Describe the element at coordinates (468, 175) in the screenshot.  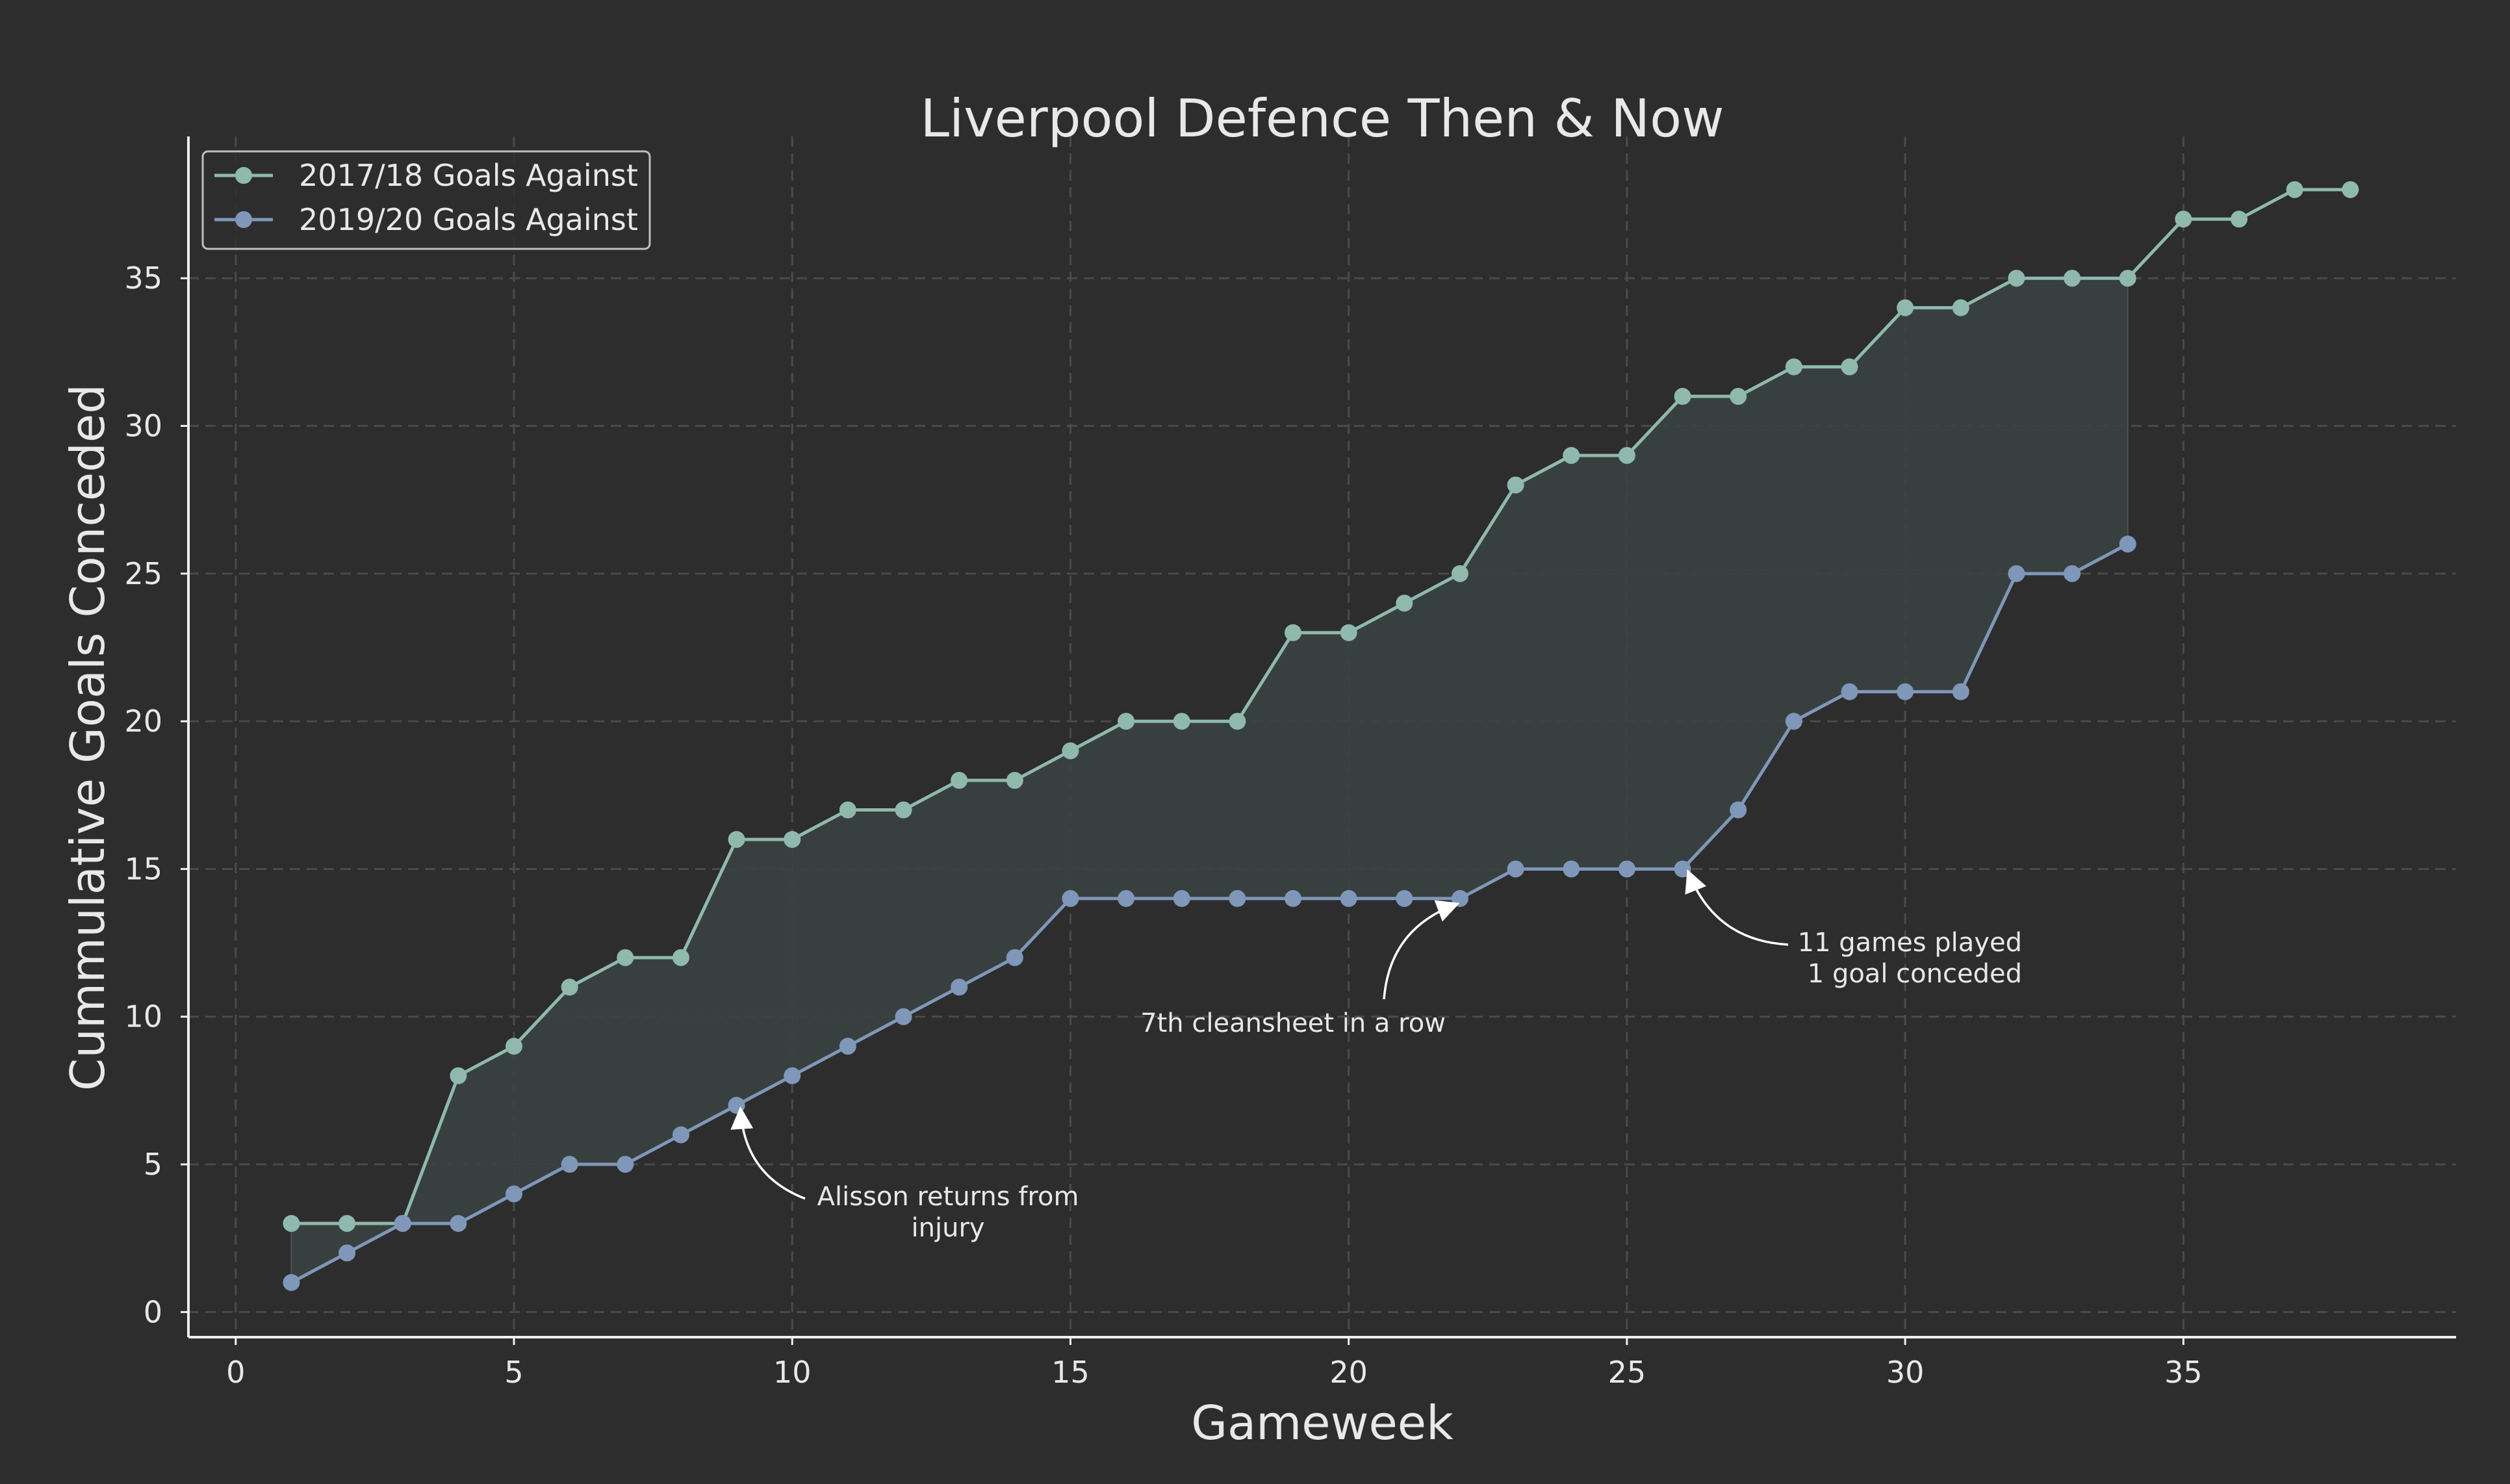
I see `legend-label-1718: 2017/18 Goals Against` at that location.